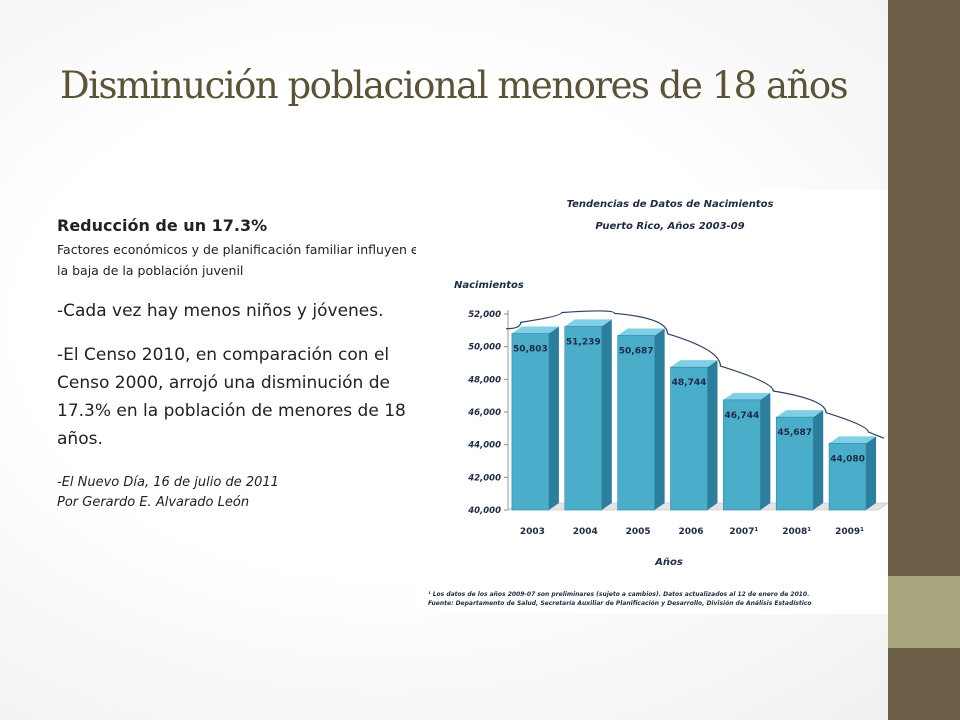 The image size is (960, 720). I want to click on x-tick-label: 2008¹, so click(796, 532).